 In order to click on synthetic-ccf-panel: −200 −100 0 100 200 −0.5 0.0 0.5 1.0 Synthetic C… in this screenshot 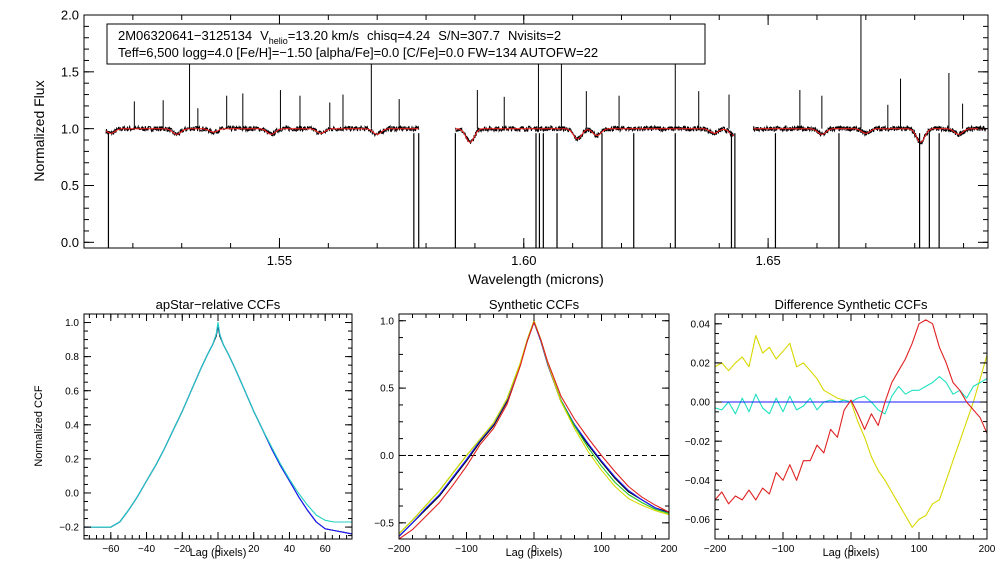, I will do `click(526, 428)`.